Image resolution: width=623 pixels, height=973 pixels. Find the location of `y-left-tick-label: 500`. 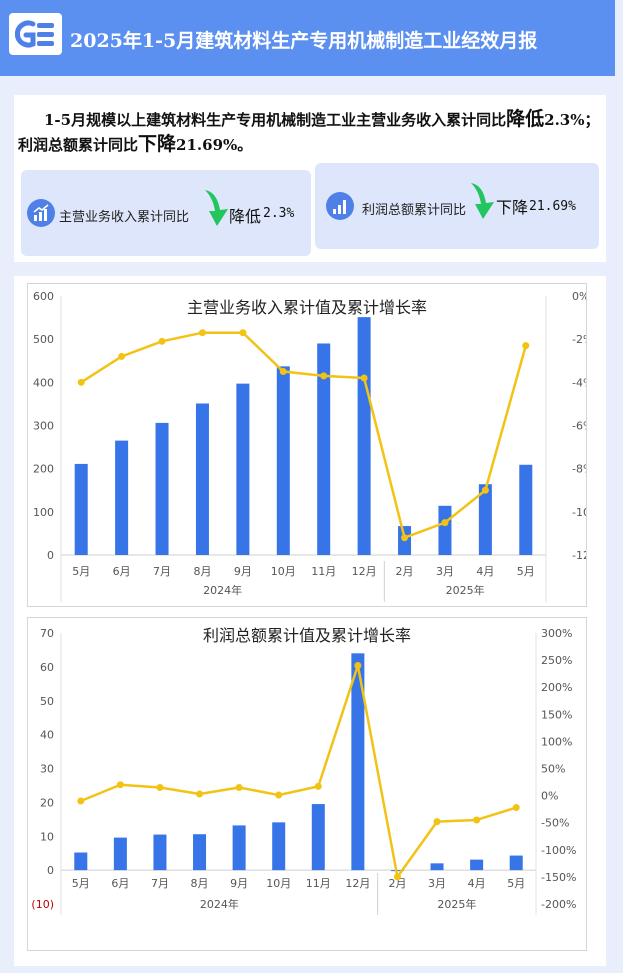

y-left-tick-label: 500 is located at coordinates (43, 339).